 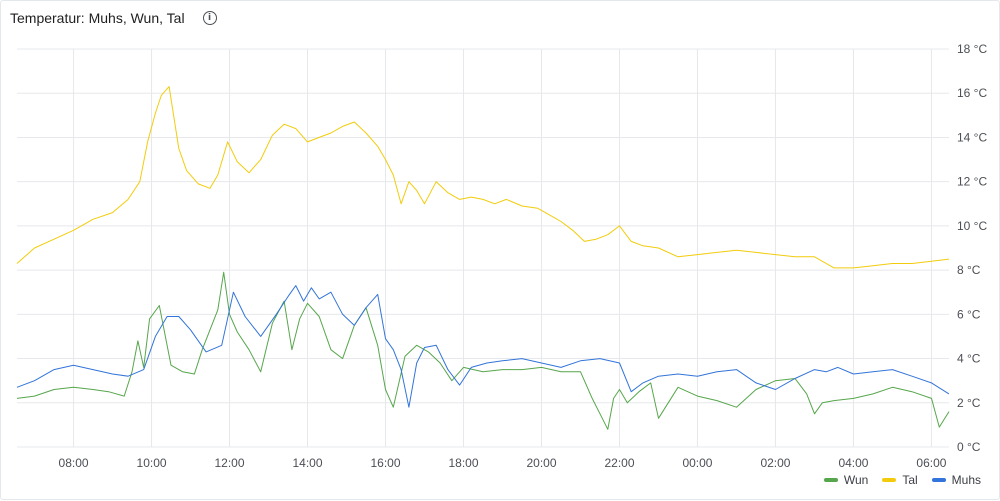 What do you see at coordinates (308, 463) in the screenshot?
I see `x-tick-label: 14:00` at bounding box center [308, 463].